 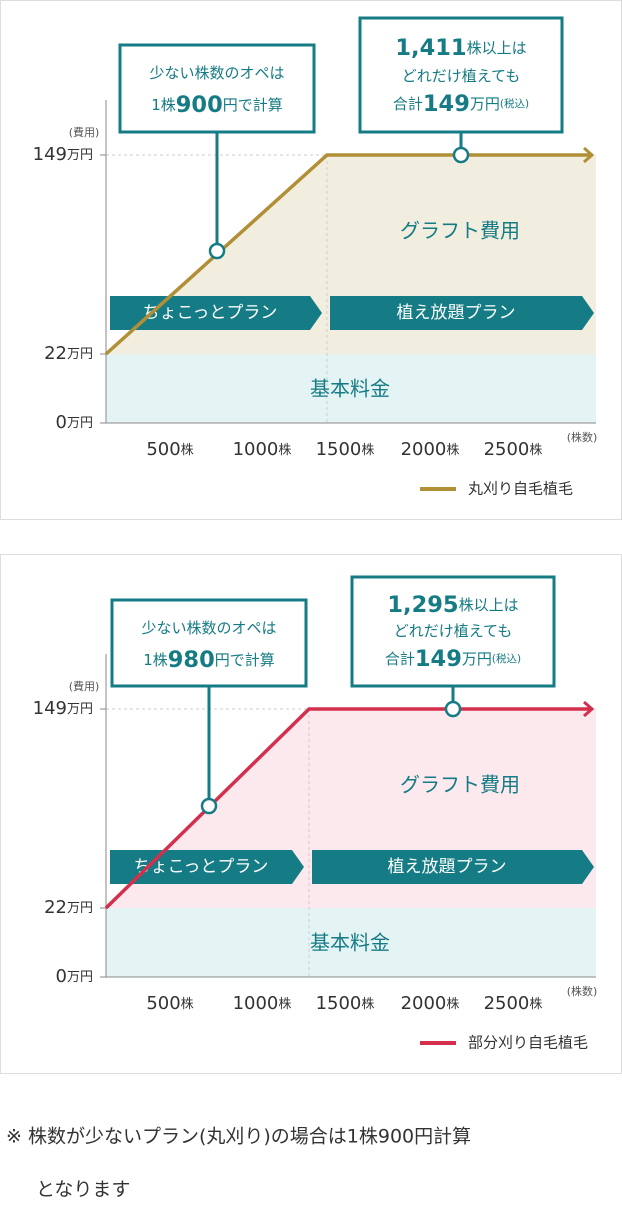 What do you see at coordinates (83, 1190) in the screenshot?
I see `footnote: となります` at bounding box center [83, 1190].